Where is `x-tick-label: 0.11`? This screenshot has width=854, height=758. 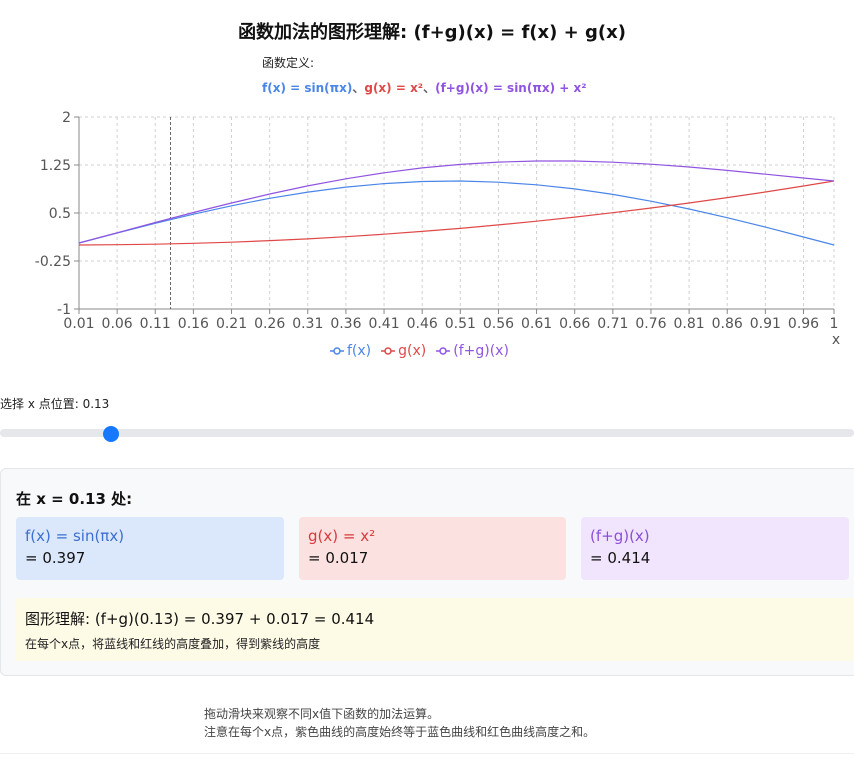 x-tick-label: 0.11 is located at coordinates (155, 324).